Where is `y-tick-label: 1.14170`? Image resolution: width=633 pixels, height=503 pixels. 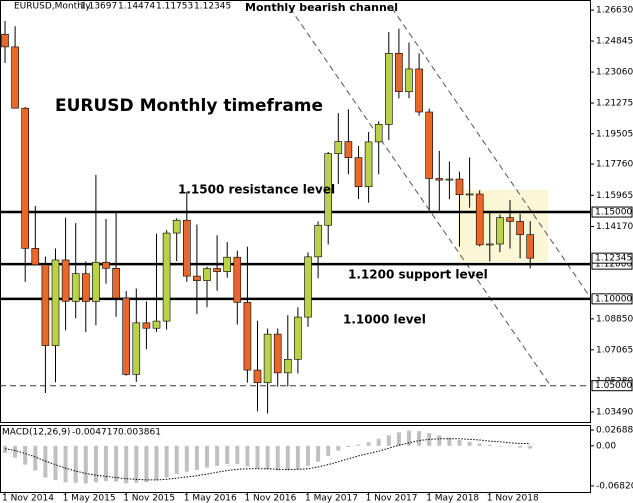
y-tick-label: 1.14170 is located at coordinates (614, 227).